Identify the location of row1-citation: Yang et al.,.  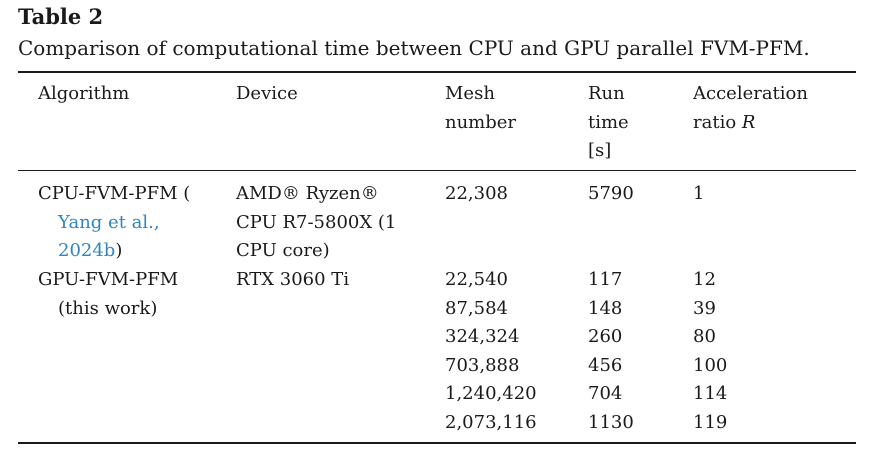
(114, 223).